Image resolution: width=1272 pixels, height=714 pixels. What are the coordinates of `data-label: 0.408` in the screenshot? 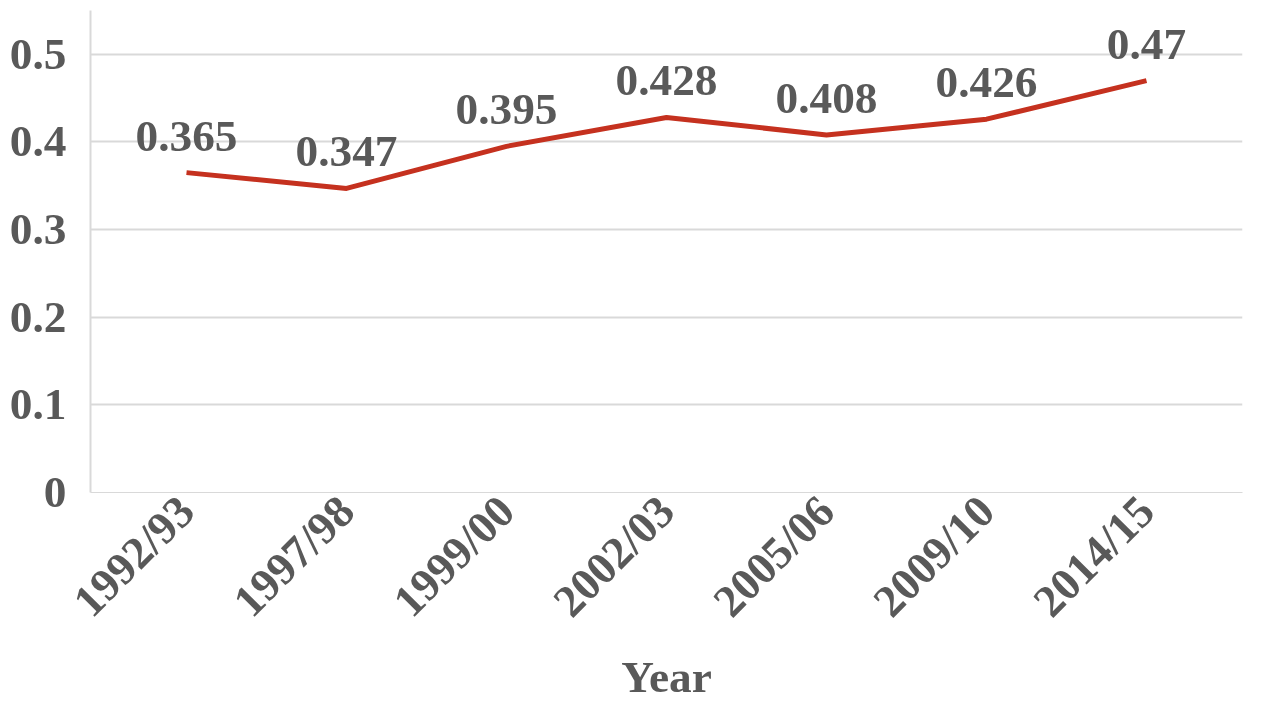 It's located at (826, 97).